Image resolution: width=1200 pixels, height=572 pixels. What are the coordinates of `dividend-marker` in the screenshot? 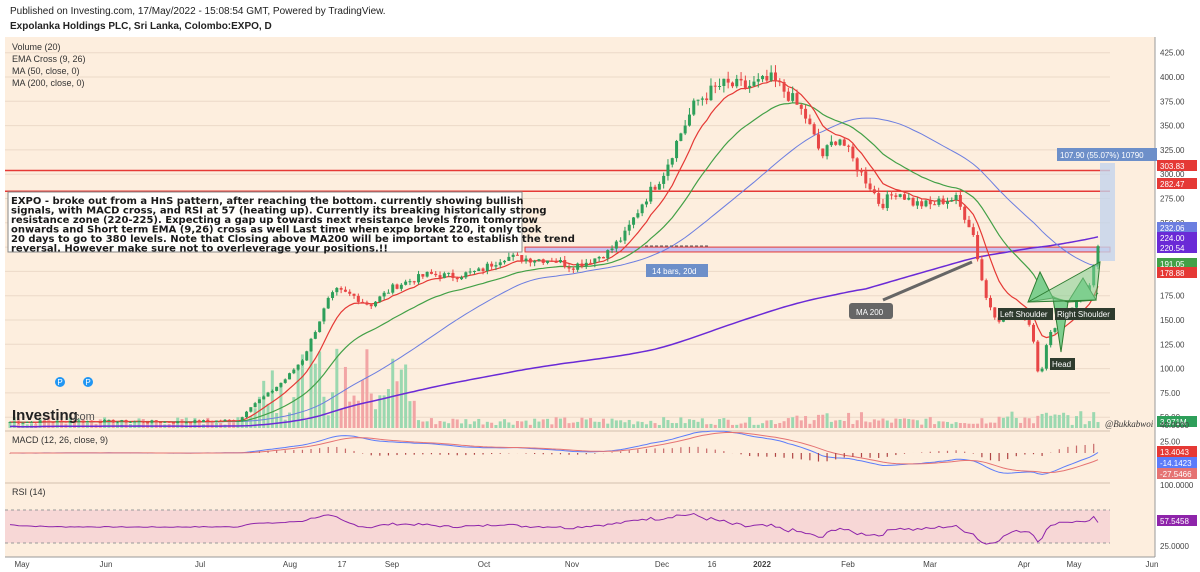 It's located at (88, 382).